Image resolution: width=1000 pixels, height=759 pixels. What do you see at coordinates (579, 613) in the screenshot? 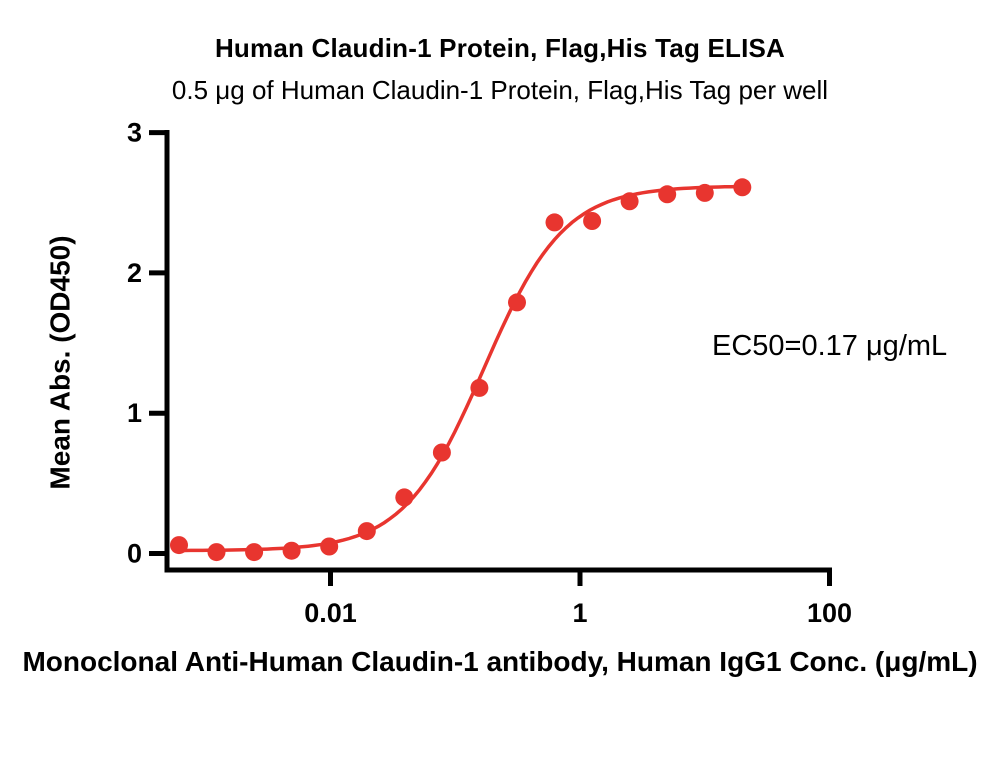
I see `x-tick-label: 1` at bounding box center [579, 613].